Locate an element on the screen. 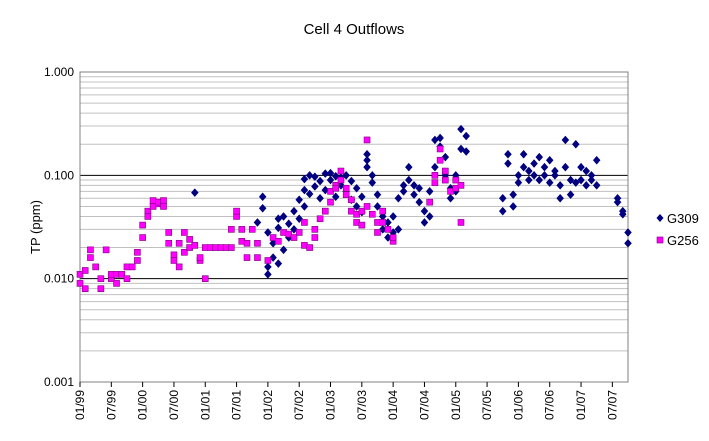  x-tick-label: 07/04 is located at coordinates (424, 405).